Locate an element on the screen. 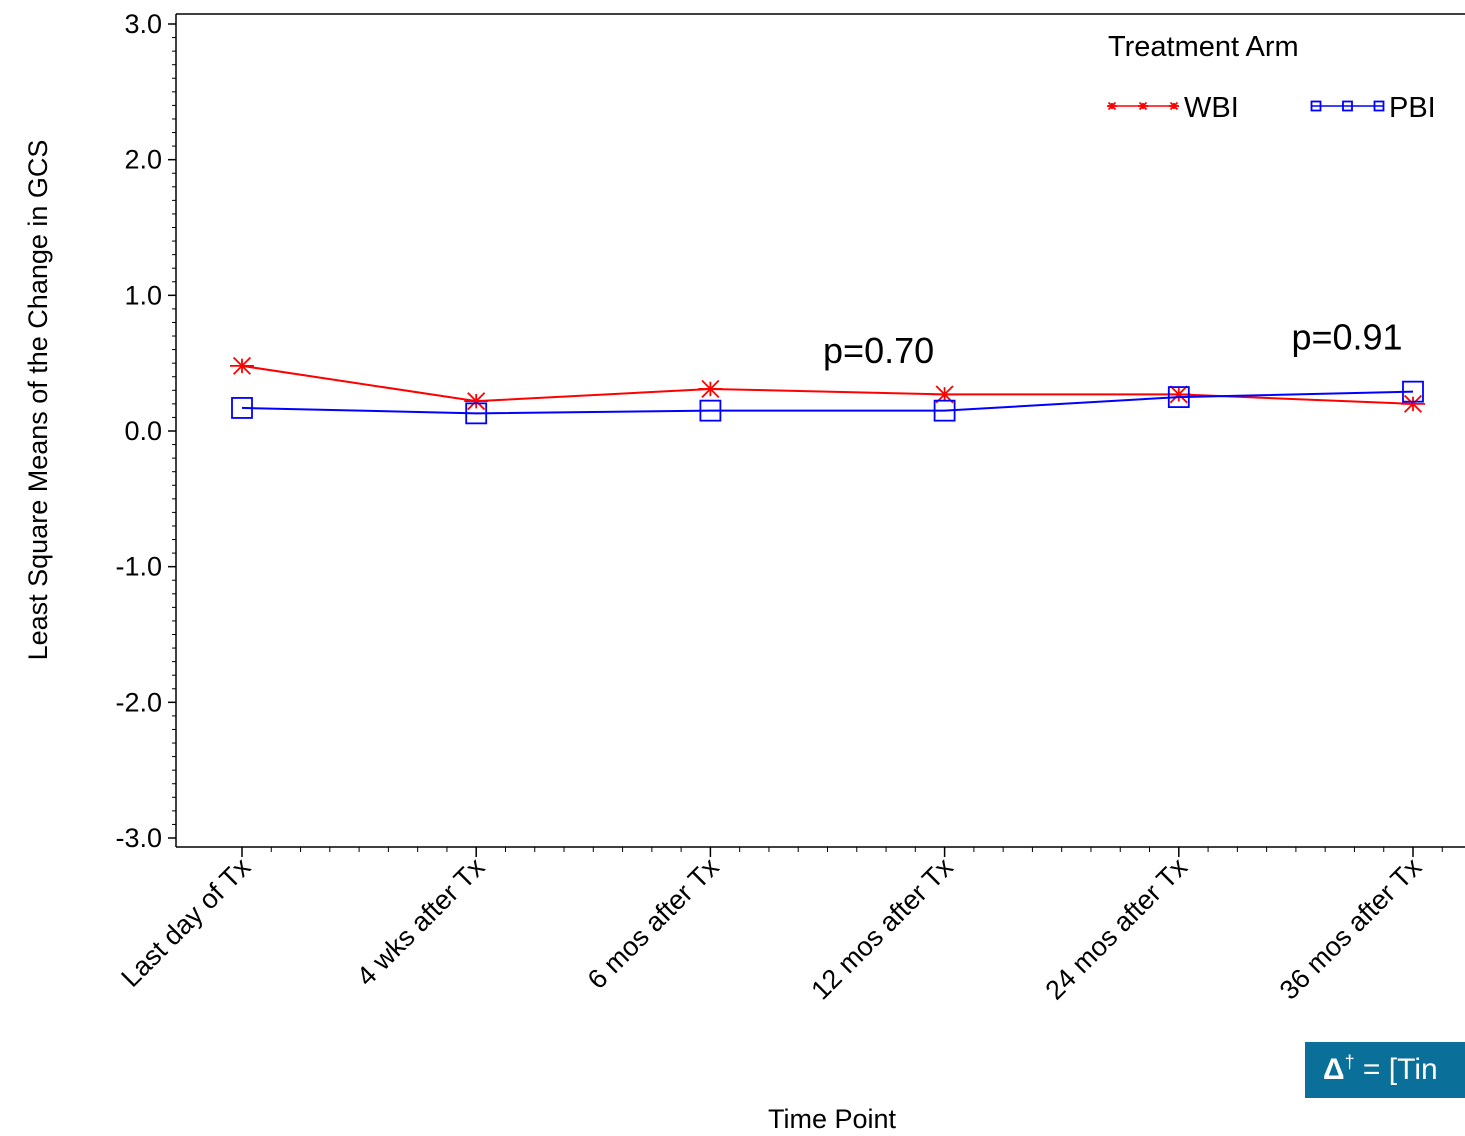  delta-symbol: Δ is located at coordinates (1334, 1069).